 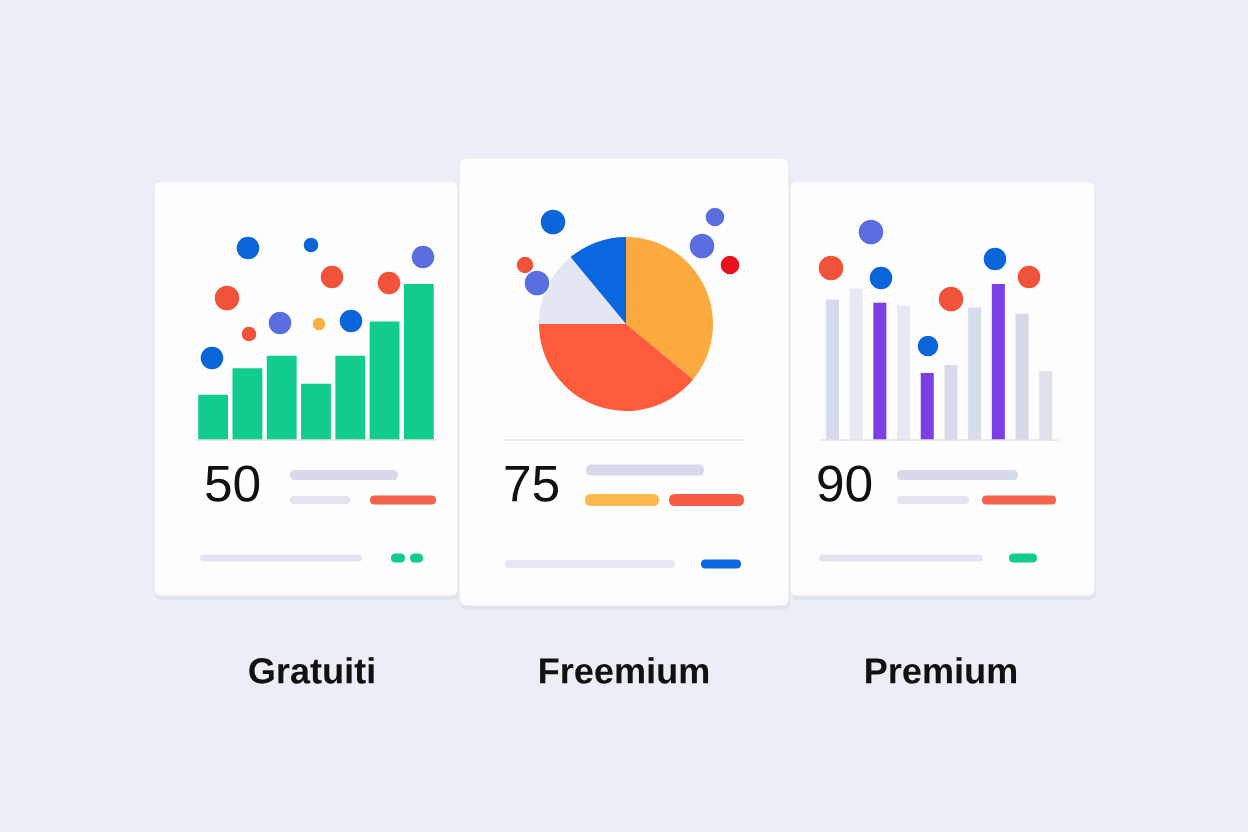 I want to click on text: 90, so click(x=845, y=483).